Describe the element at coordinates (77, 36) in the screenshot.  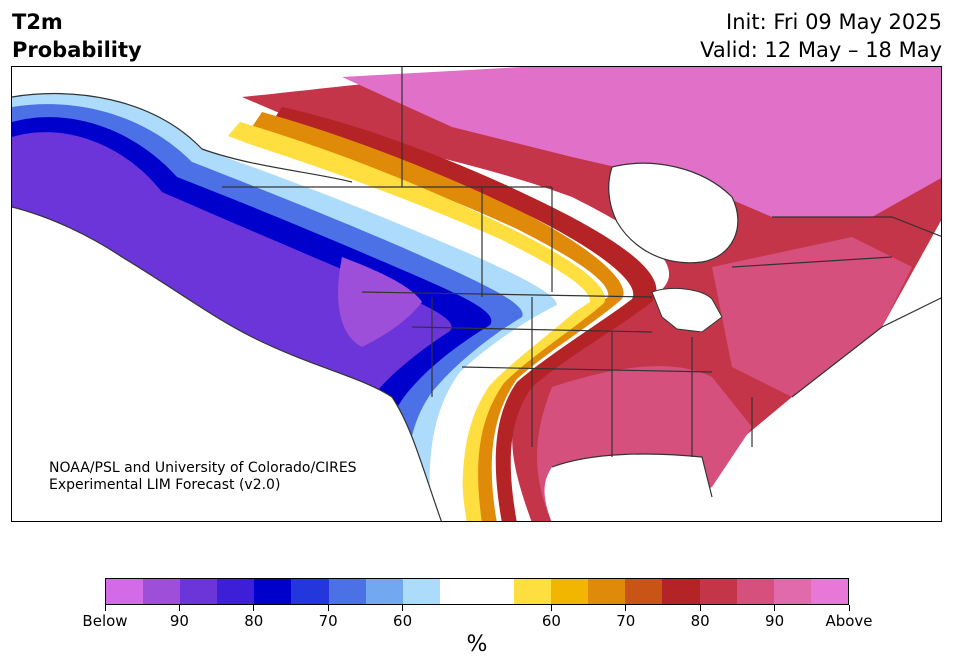
I see `map-title: T2m Probability` at that location.